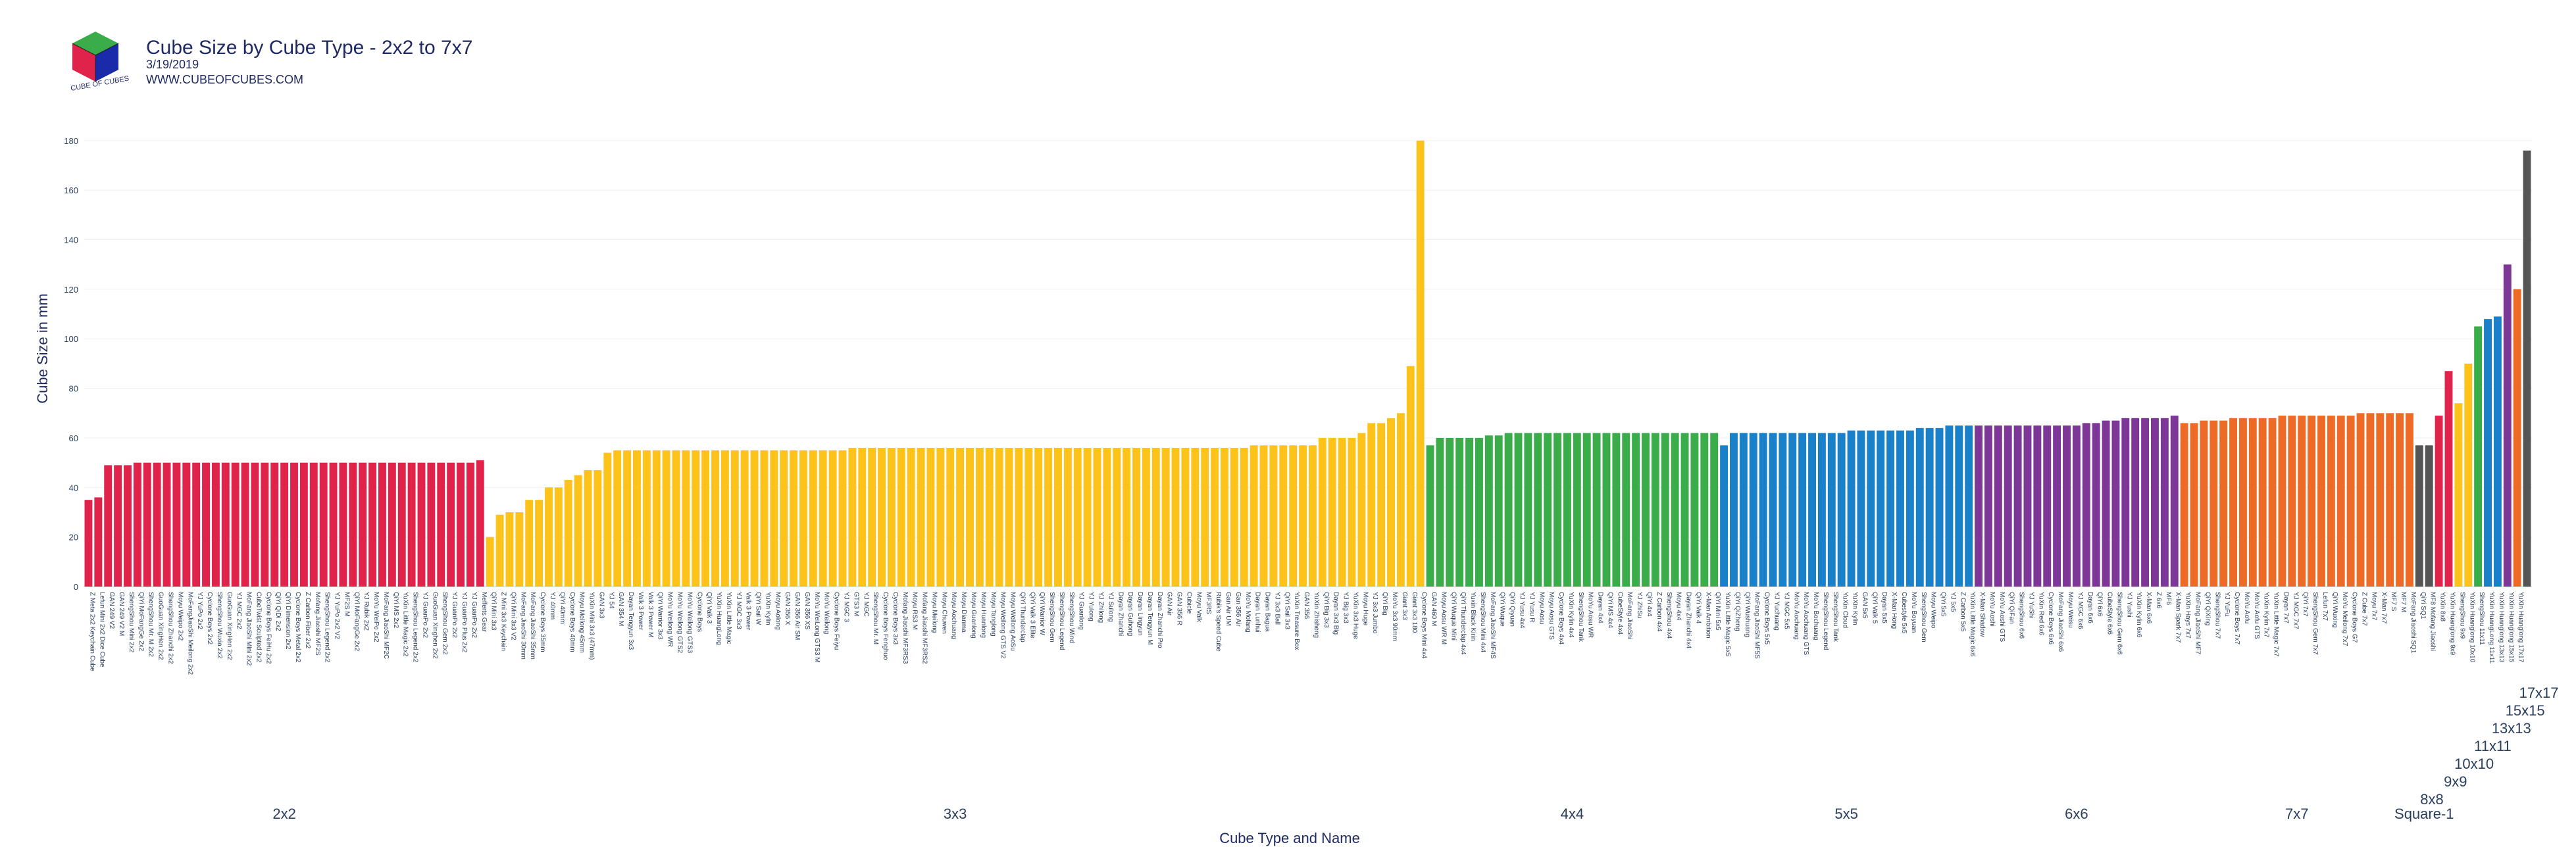 This screenshot has height=847, width=2576. What do you see at coordinates (225, 80) in the screenshot?
I see `site-link: WWW.CUBEOFCUBES.COM` at bounding box center [225, 80].